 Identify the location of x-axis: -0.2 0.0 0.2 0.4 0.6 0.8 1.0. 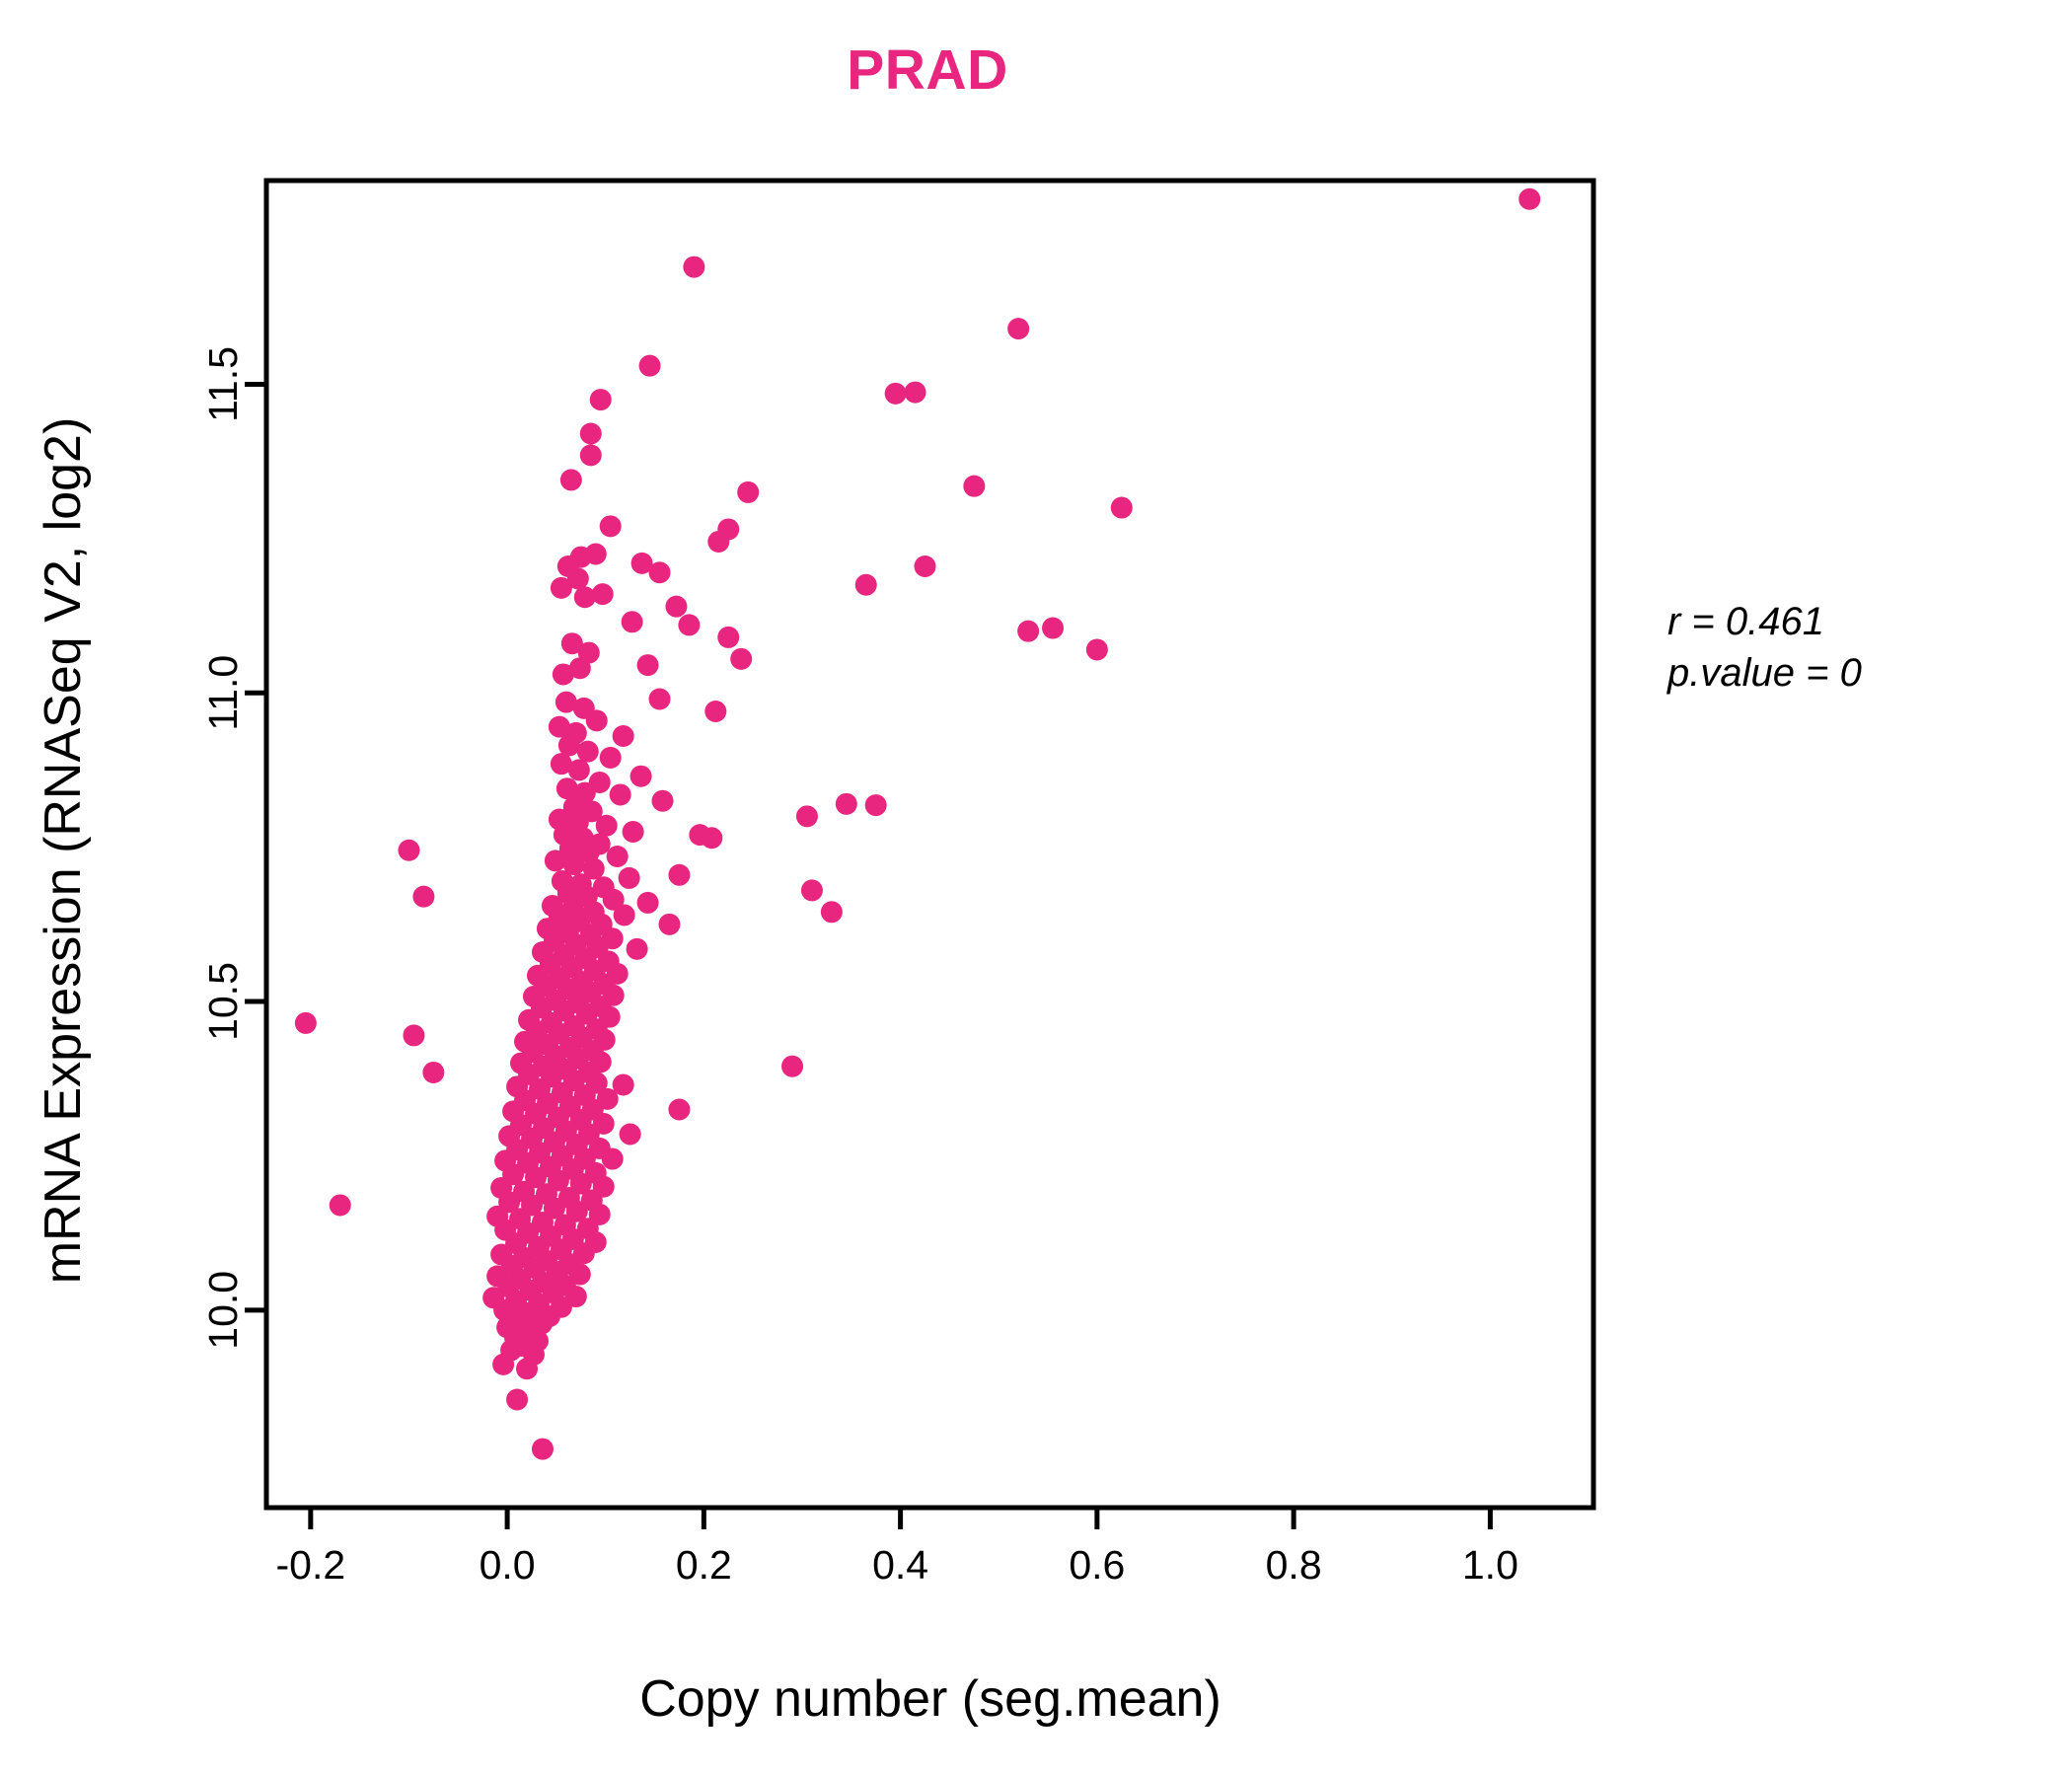
(897, 1548).